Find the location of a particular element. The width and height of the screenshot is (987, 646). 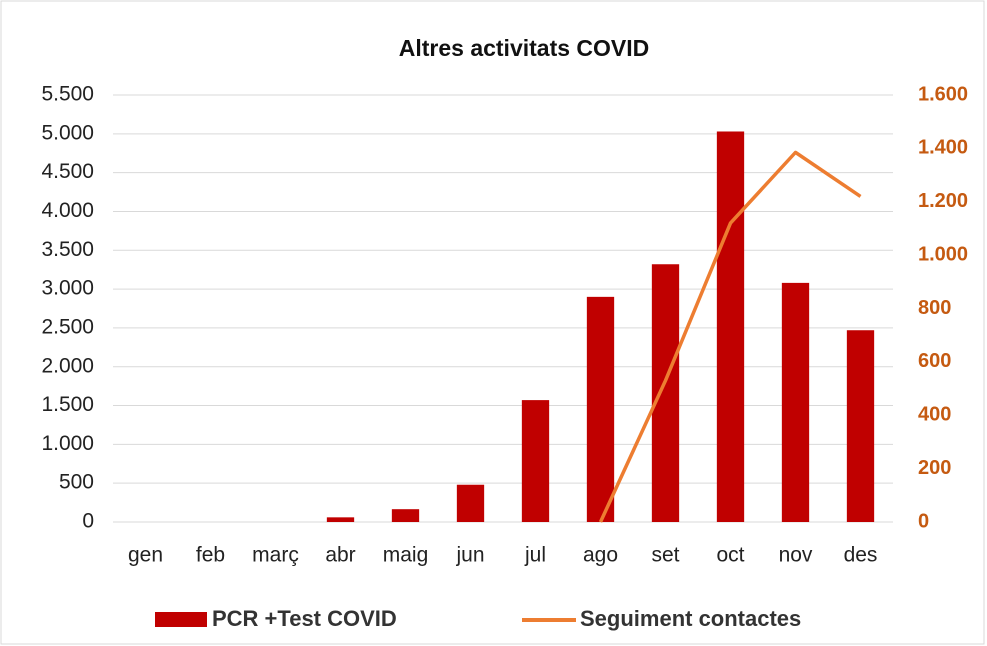

y-tick-label: 3.000 is located at coordinates (67, 288).